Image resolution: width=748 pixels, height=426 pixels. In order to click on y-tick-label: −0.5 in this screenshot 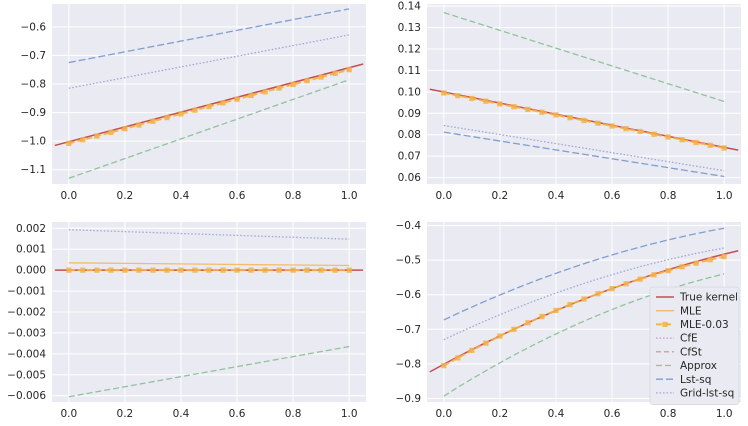, I will do `click(409, 261)`.